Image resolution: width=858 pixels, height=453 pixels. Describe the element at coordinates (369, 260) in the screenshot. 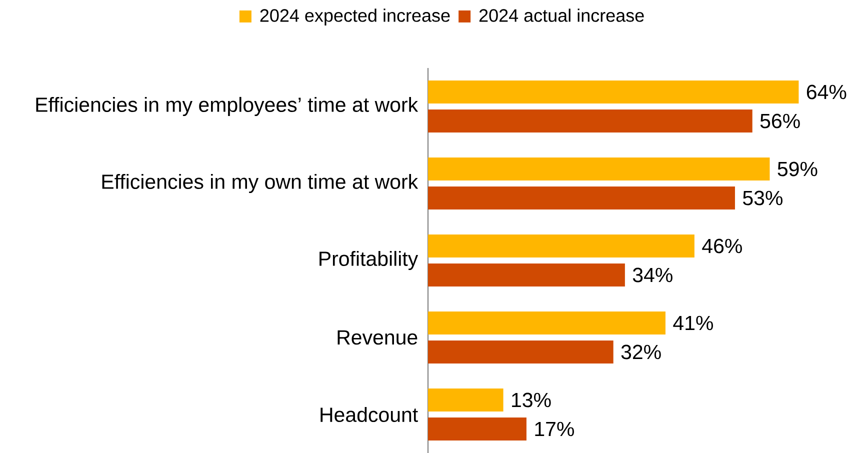

I see `y-tick-label: Profitability` at that location.